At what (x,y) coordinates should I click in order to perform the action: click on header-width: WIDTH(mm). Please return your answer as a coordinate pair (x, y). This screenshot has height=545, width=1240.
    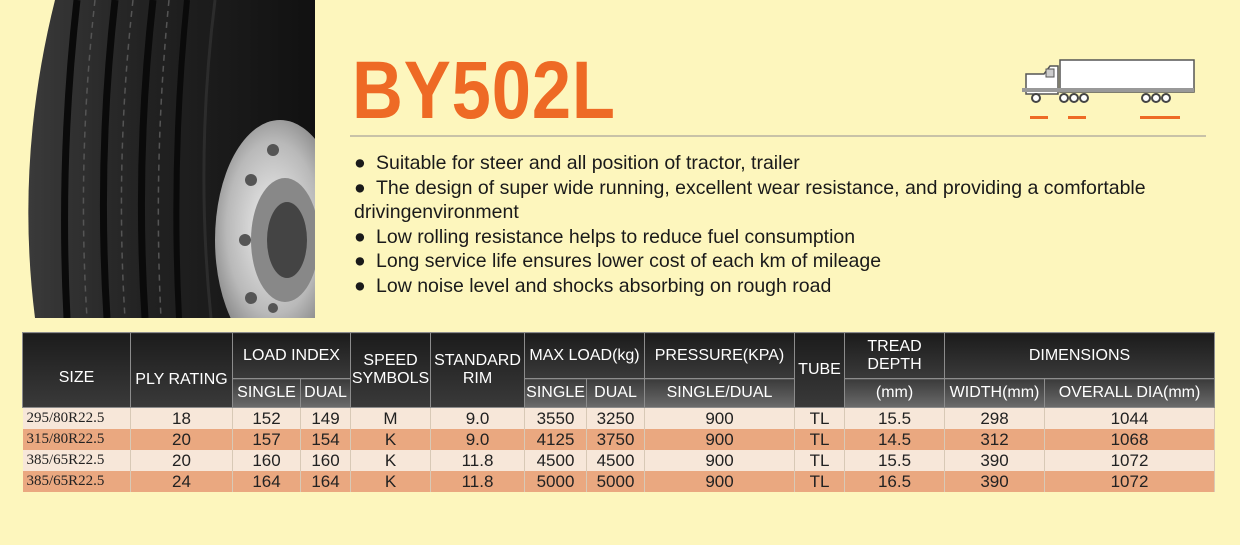
    Looking at the image, I should click on (995, 393).